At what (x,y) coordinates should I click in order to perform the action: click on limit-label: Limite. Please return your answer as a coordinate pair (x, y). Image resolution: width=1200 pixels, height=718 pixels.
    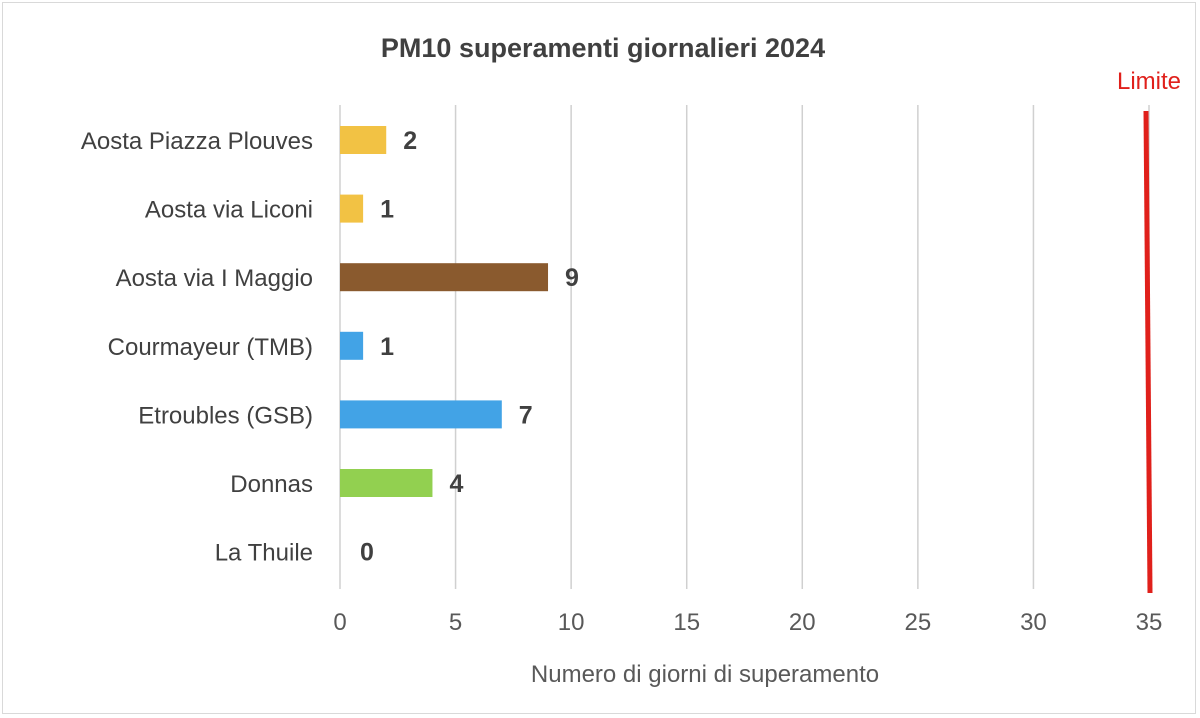
    Looking at the image, I should click on (1149, 81).